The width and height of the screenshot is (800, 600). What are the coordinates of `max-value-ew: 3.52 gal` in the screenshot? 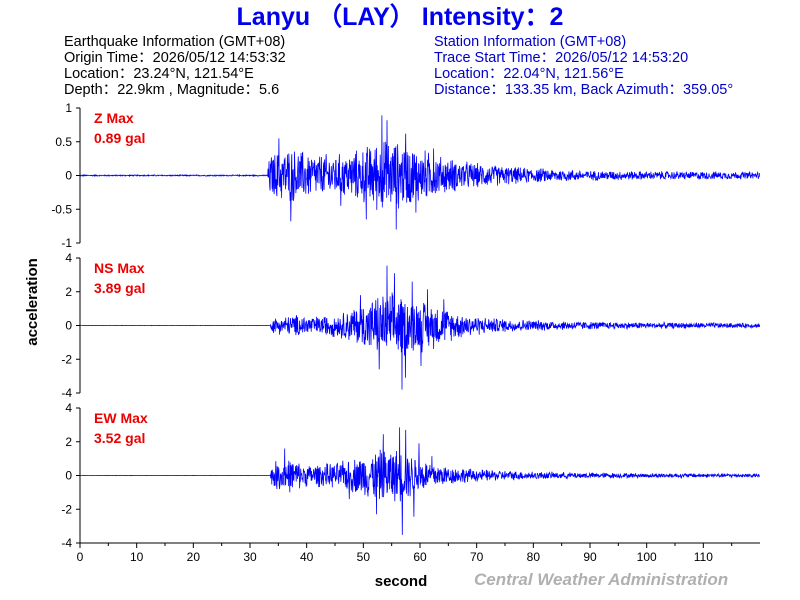 It's located at (119, 438).